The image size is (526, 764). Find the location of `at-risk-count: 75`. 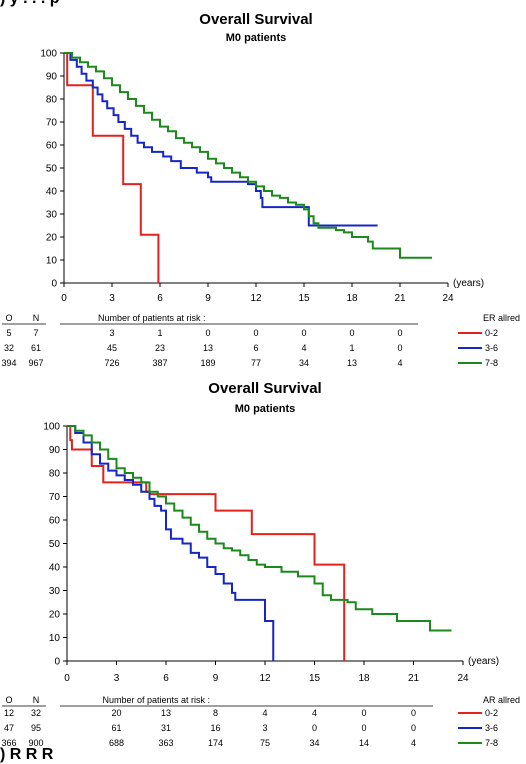

at-risk-count: 75 is located at coordinates (265, 743).